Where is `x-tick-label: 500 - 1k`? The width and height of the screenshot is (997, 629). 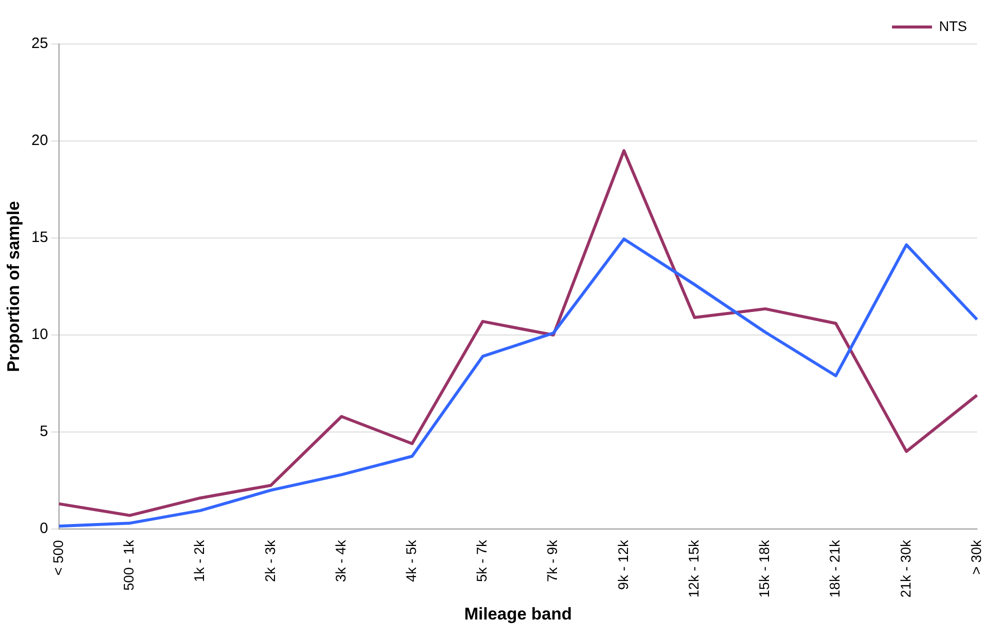 x-tick-label: 500 - 1k is located at coordinates (128, 565).